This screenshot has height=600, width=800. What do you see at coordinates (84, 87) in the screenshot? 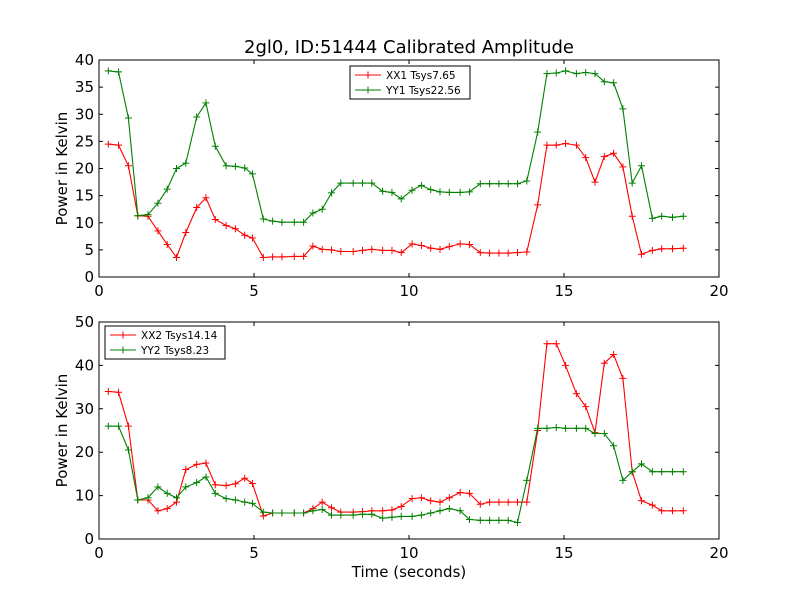
I see `y-tick-label: 35` at bounding box center [84, 87].